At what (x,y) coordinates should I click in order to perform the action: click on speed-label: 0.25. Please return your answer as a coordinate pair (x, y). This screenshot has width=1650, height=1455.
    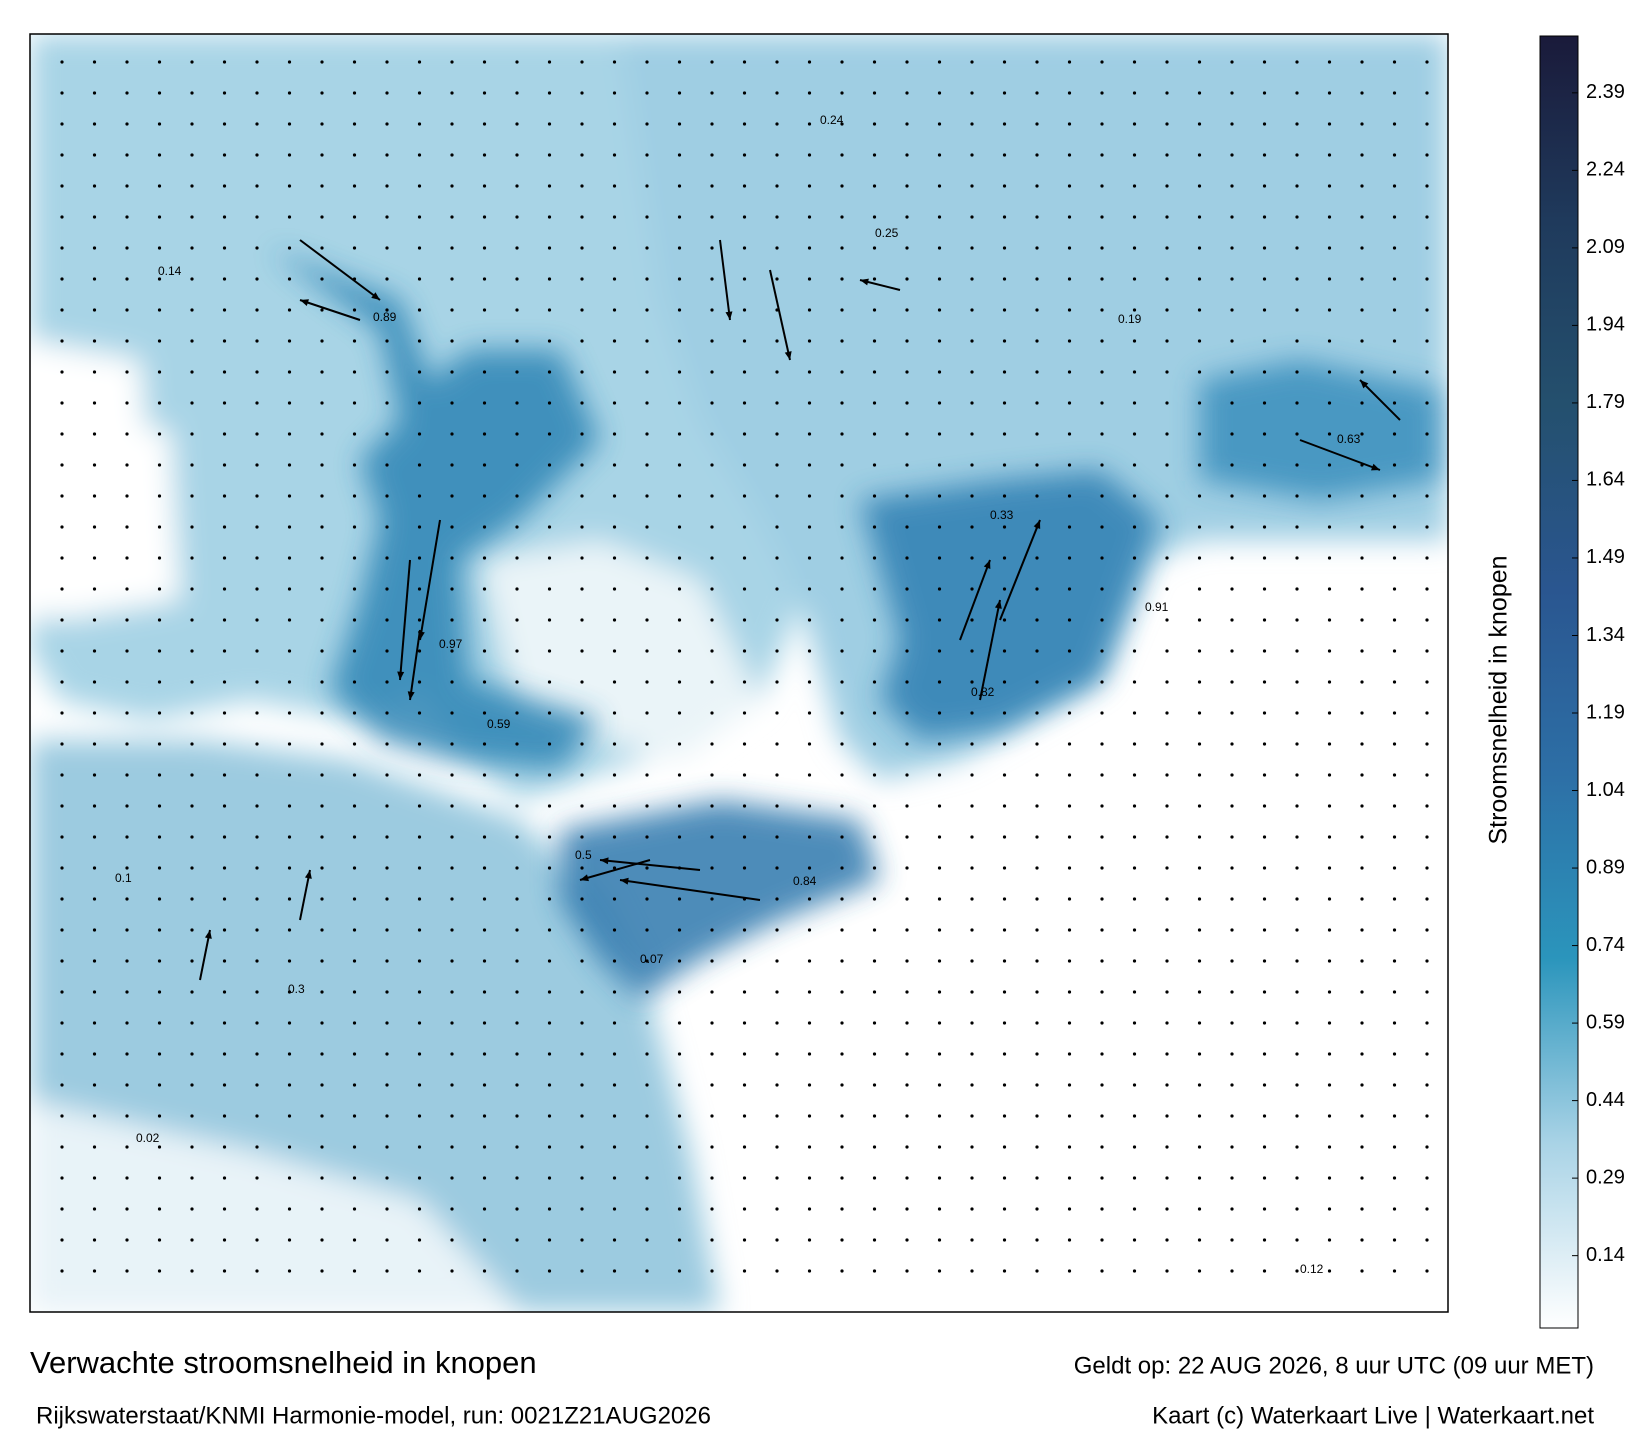
    Looking at the image, I should click on (887, 233).